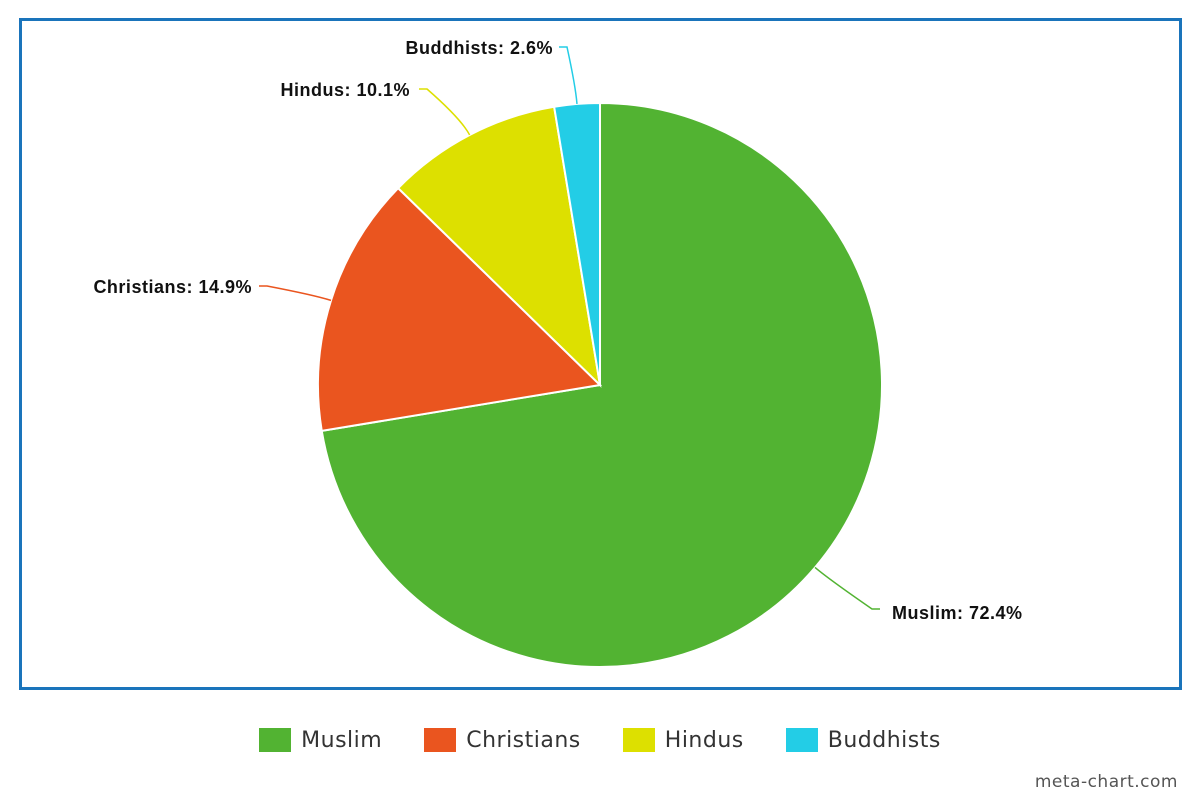 The width and height of the screenshot is (1200, 800). I want to click on legend-label-muslim: Muslim, so click(342, 740).